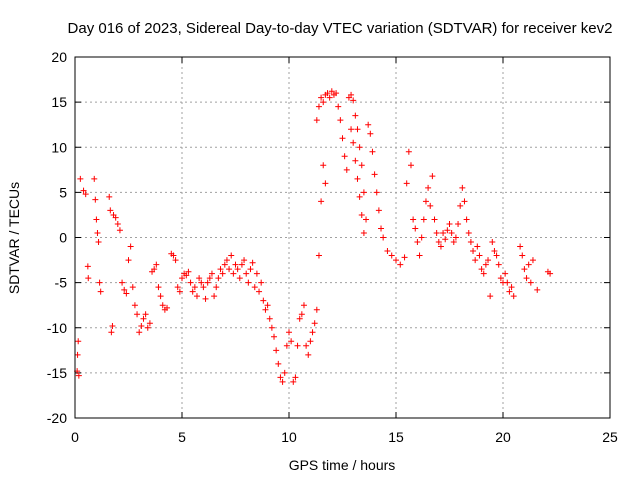  I want to click on y-tick-label: 5, so click(63, 192).